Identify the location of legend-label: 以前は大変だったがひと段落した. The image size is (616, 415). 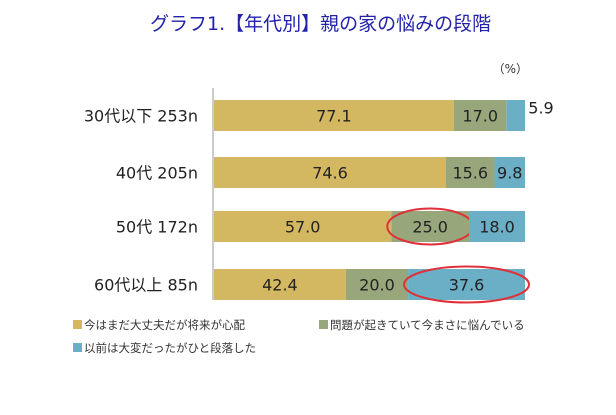
(170, 348).